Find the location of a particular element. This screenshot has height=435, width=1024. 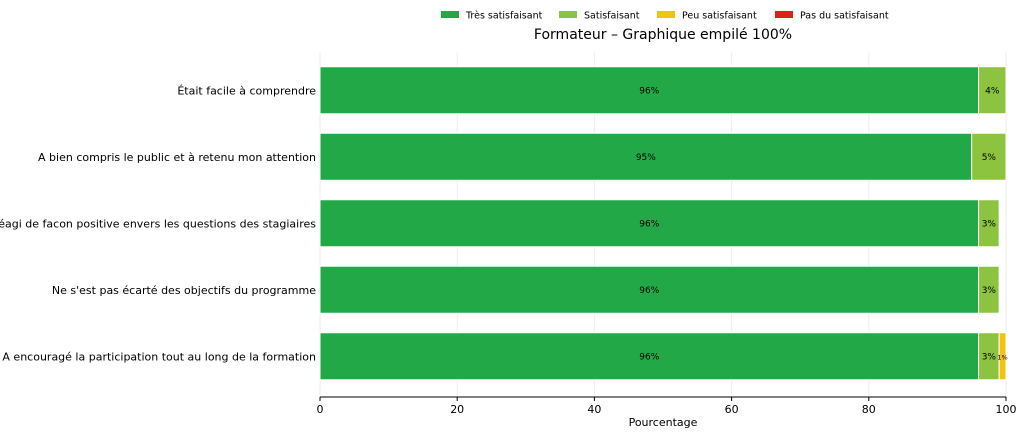

legend-label: Très satisfaisant is located at coordinates (504, 16).